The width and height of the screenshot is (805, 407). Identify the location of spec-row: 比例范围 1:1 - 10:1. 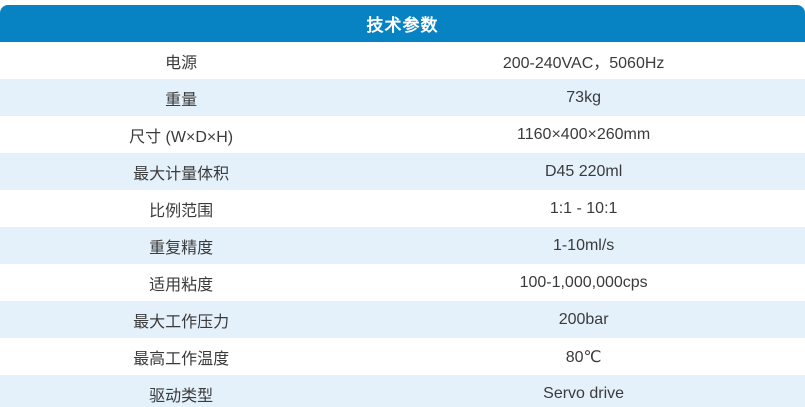
(402, 208).